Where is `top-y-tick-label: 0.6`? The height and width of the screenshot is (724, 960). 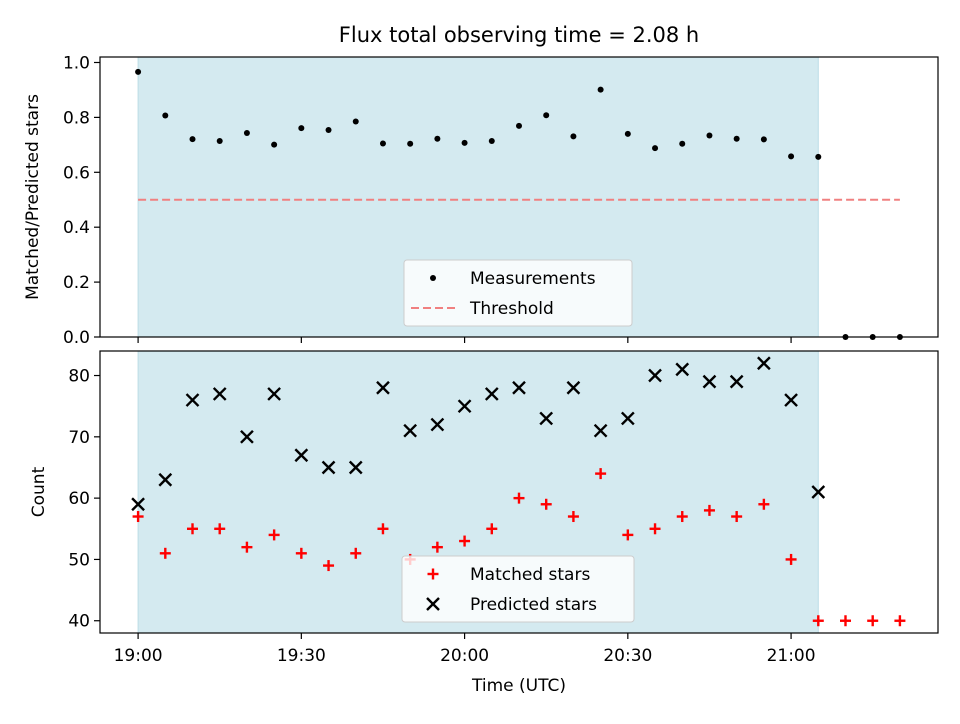 top-y-tick-label: 0.6 is located at coordinates (76, 173).